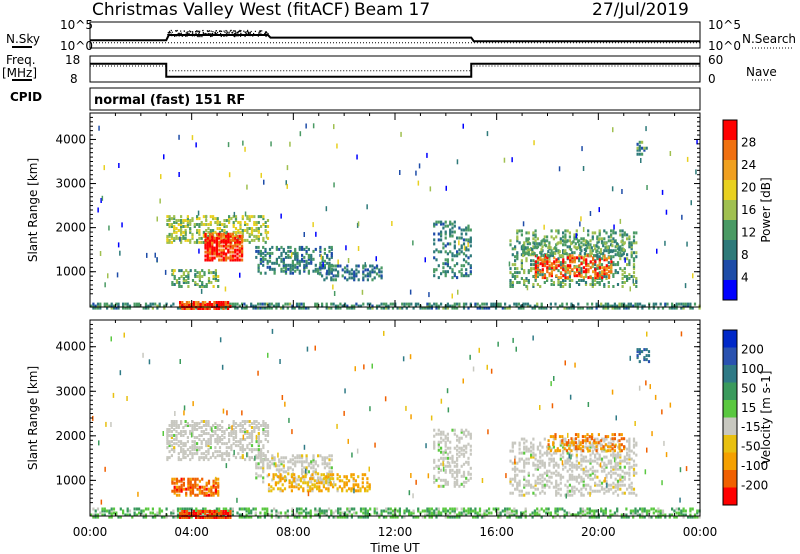 This screenshot has height=554, width=800. What do you see at coordinates (33, 210) in the screenshot?
I see `power-ylabel: Slant Range [km]` at bounding box center [33, 210].